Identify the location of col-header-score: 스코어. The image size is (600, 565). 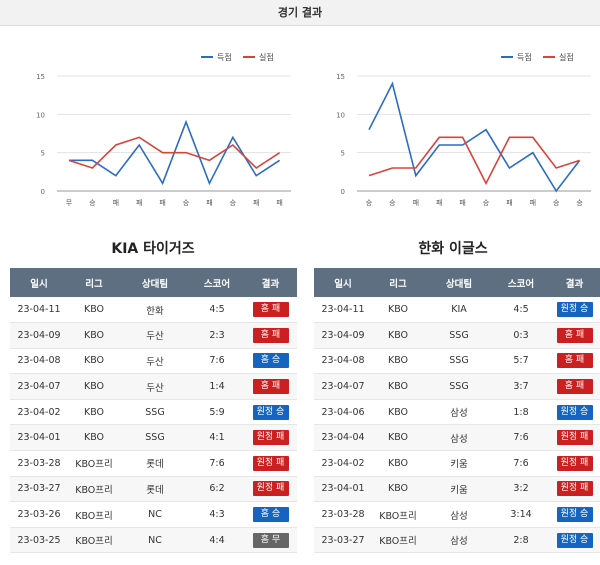
(217, 282).